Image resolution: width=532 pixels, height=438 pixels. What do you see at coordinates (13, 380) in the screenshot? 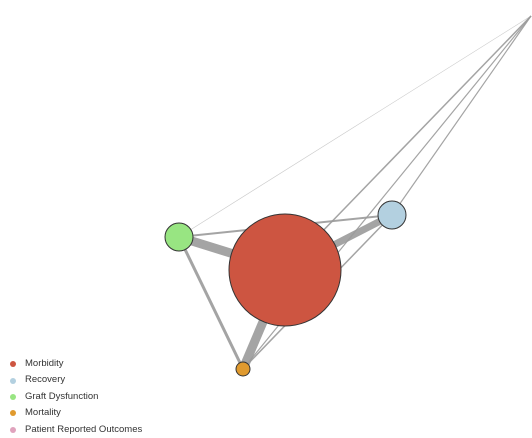
I see `legend-dot-recovery` at bounding box center [13, 380].